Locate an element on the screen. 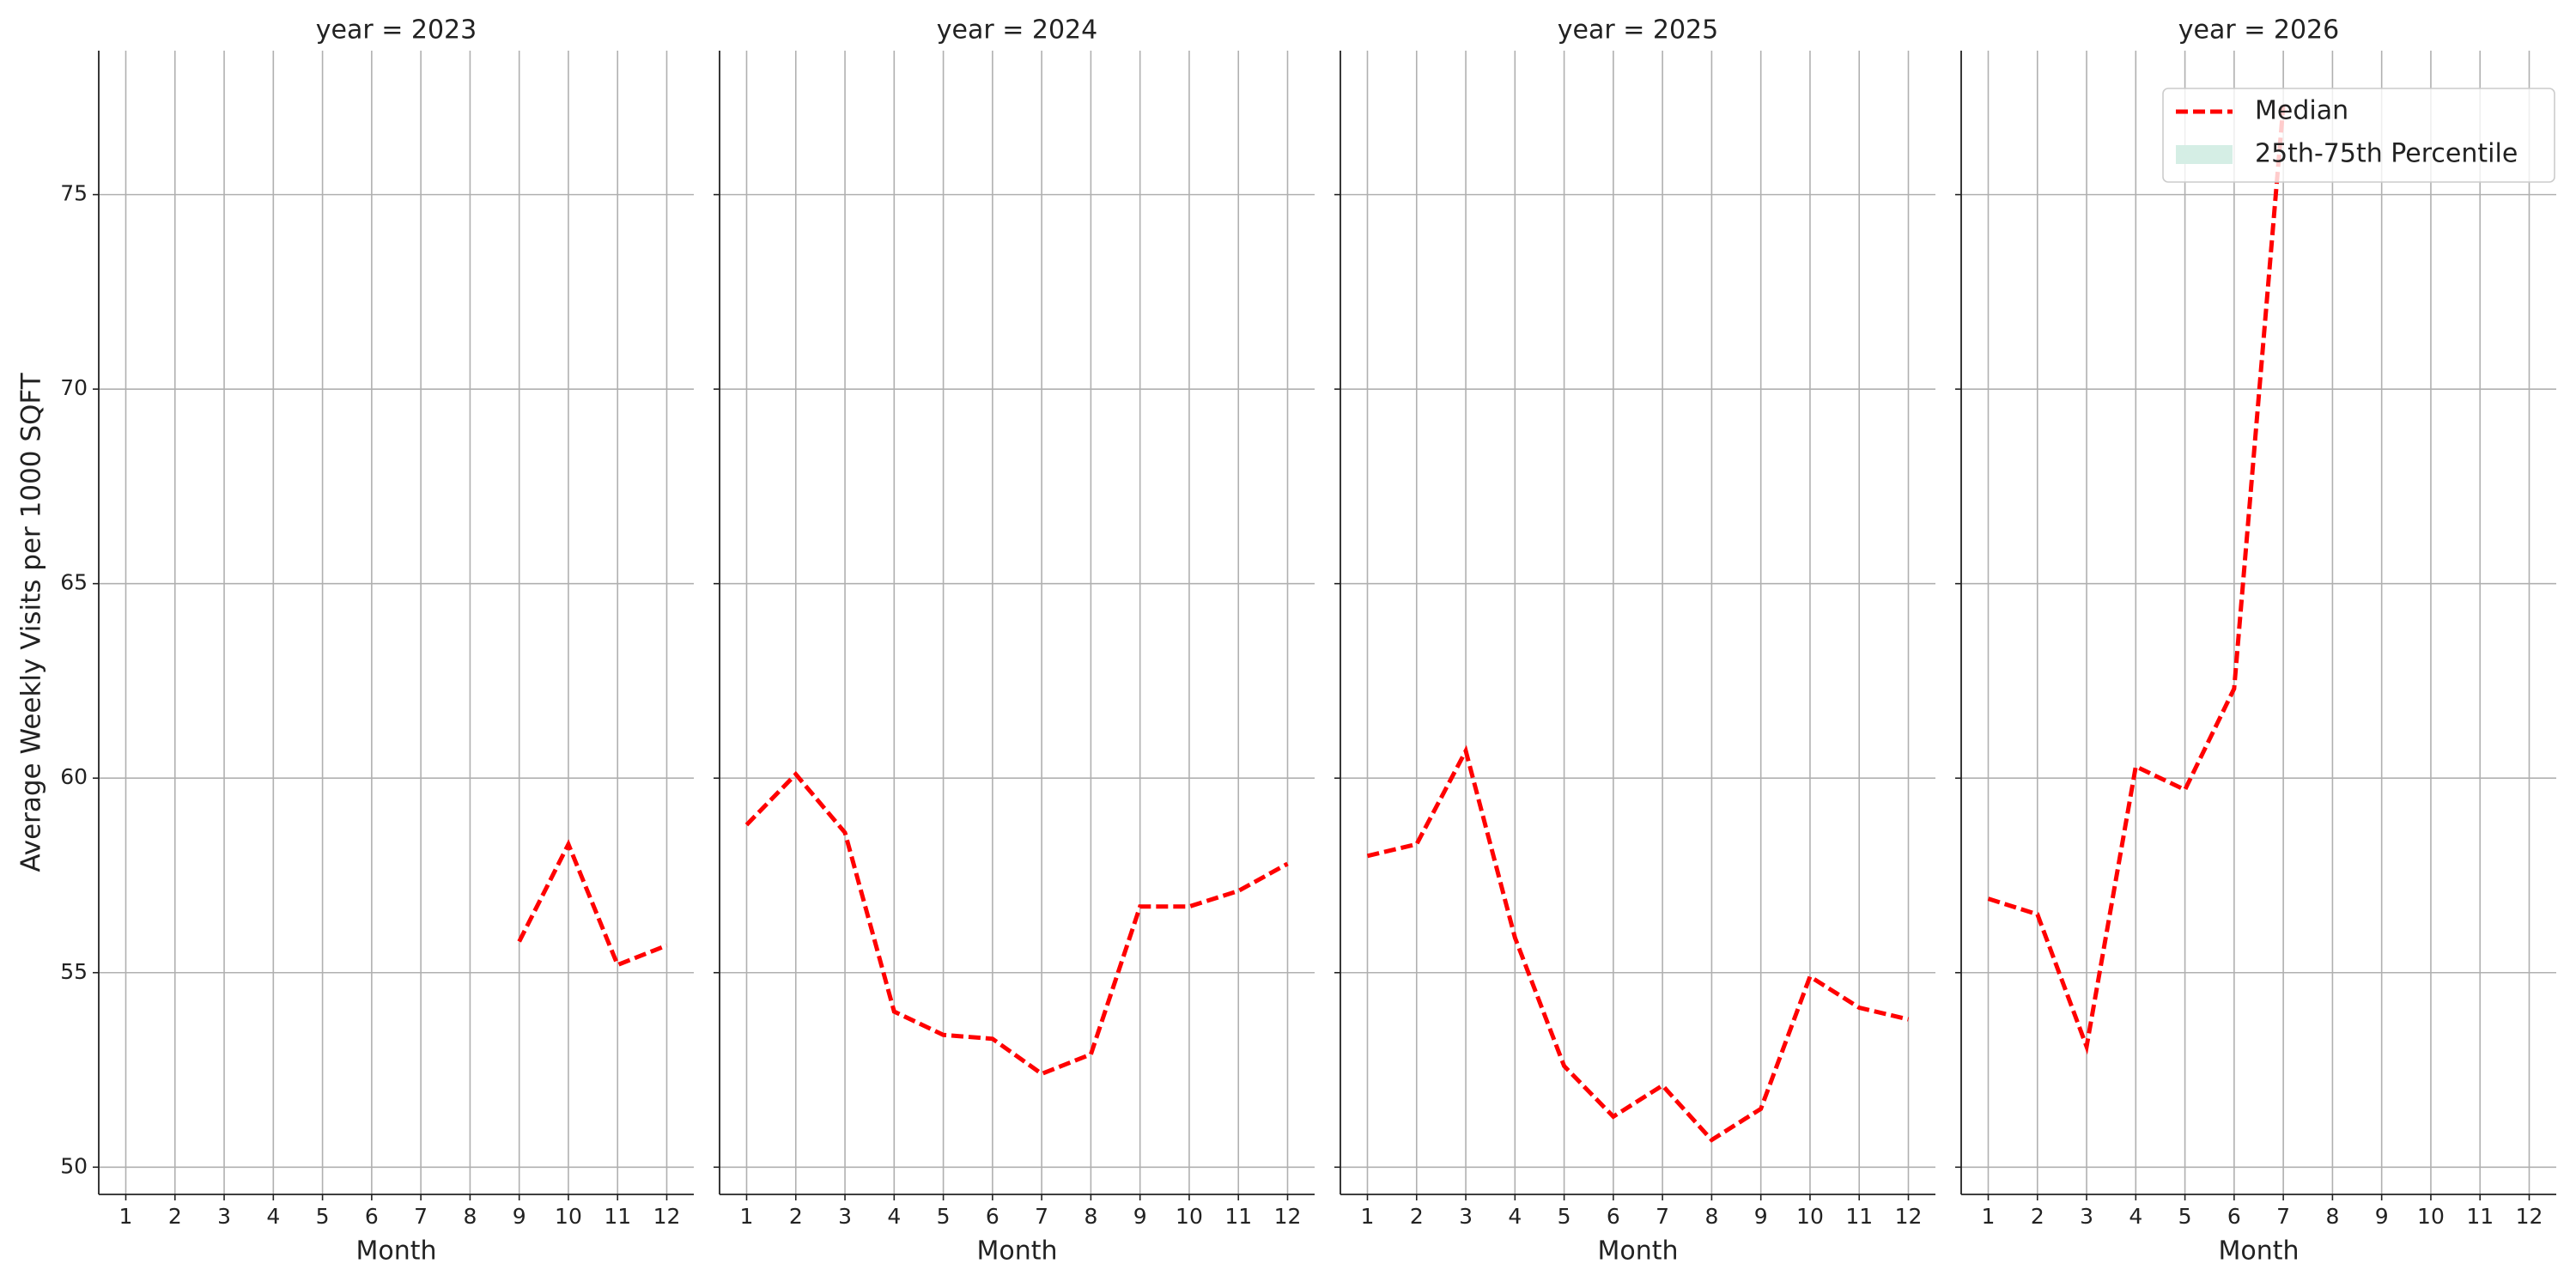  legend-swatch is located at coordinates (2204, 154).